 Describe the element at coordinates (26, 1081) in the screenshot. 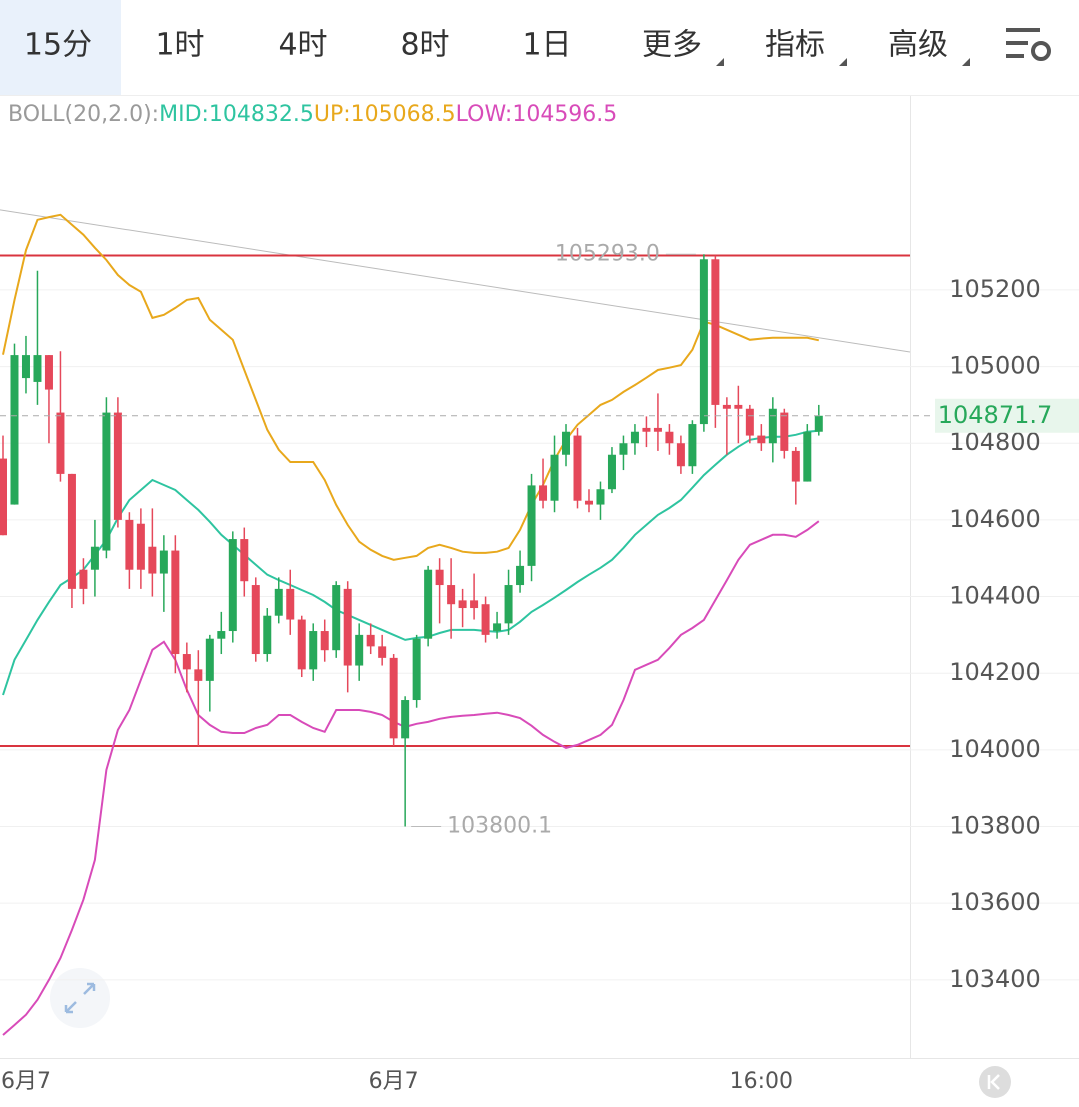

I see `x-tick-label: 6月7` at that location.